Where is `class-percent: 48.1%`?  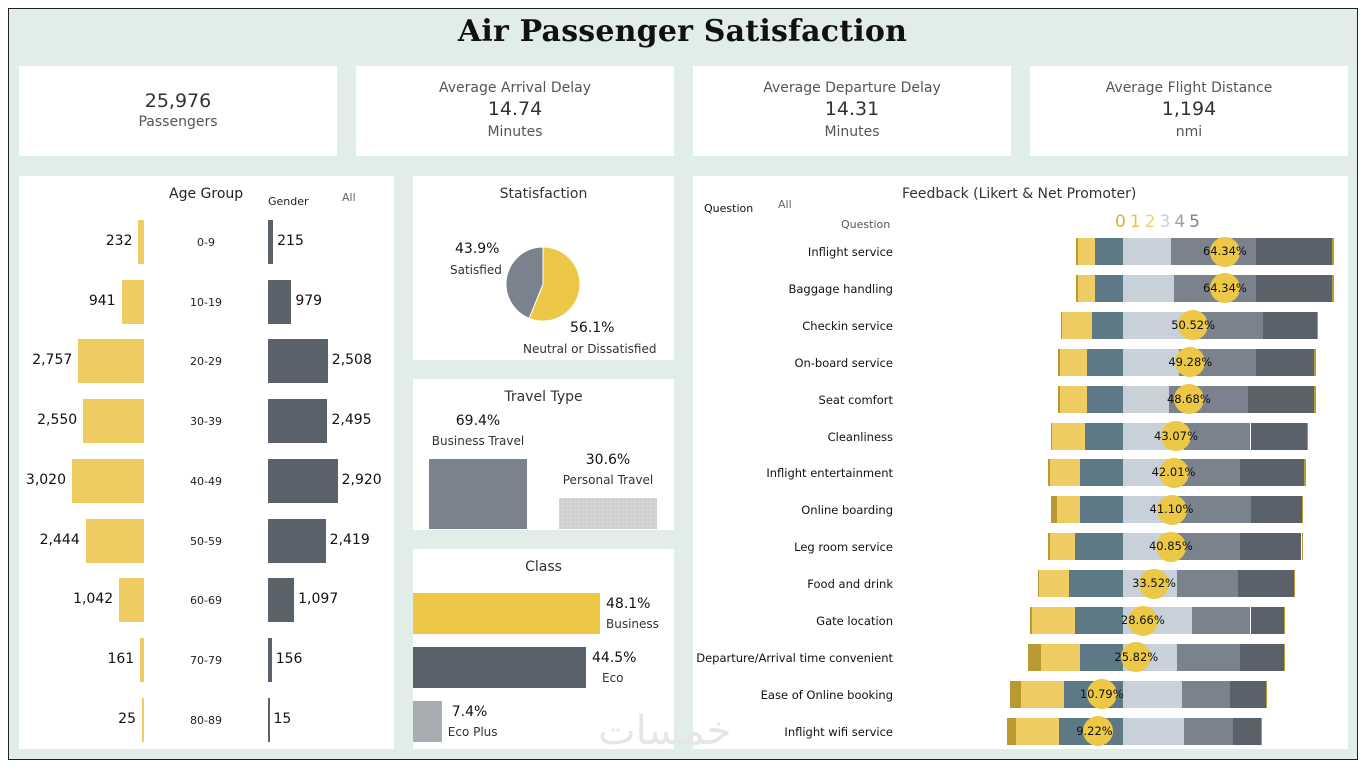 class-percent: 48.1% is located at coordinates (628, 604).